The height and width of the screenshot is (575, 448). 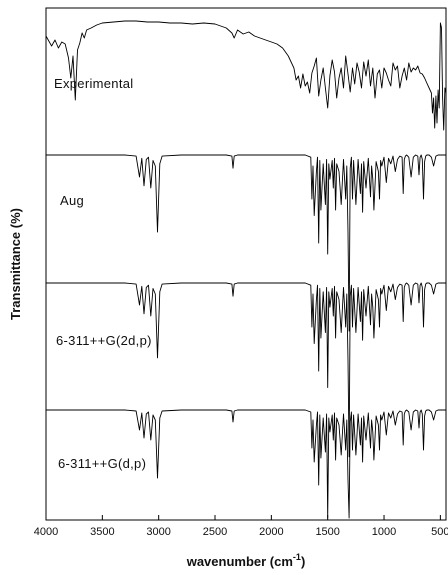 I want to click on series-label-2: Aug, so click(x=72, y=200).